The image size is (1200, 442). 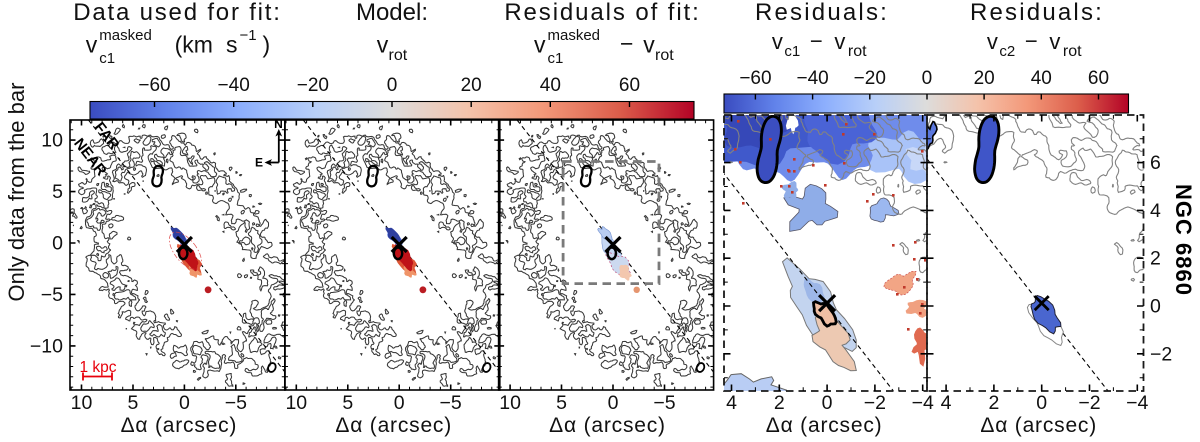 I want to click on svg-text: Model:, so click(x=392, y=13).